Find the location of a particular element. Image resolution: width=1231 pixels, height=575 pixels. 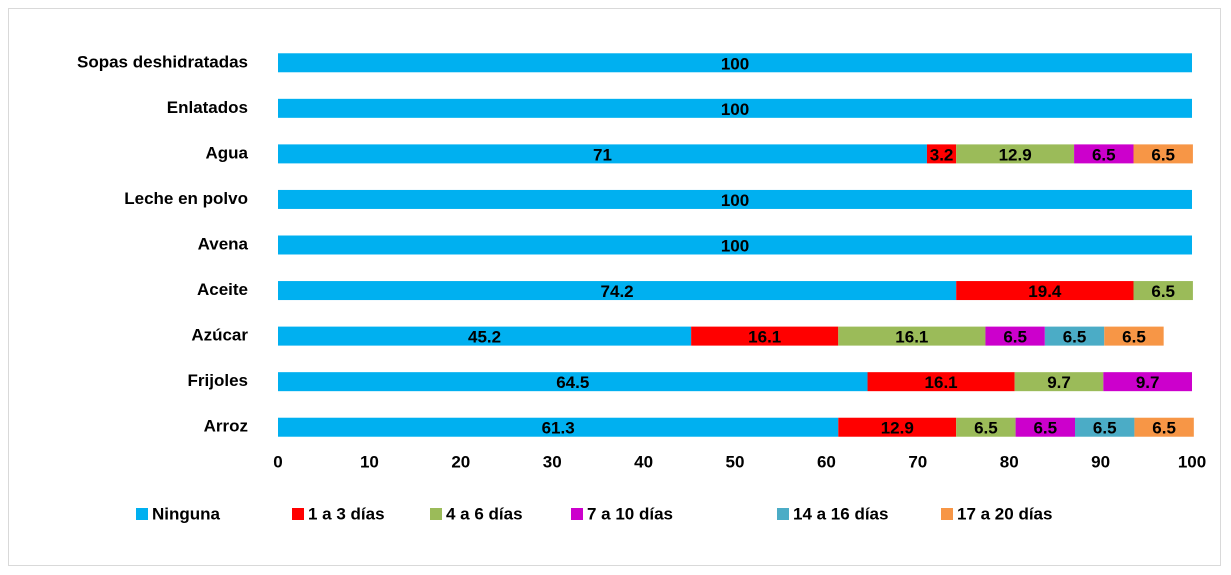

data-label: 19.4 is located at coordinates (1045, 291).